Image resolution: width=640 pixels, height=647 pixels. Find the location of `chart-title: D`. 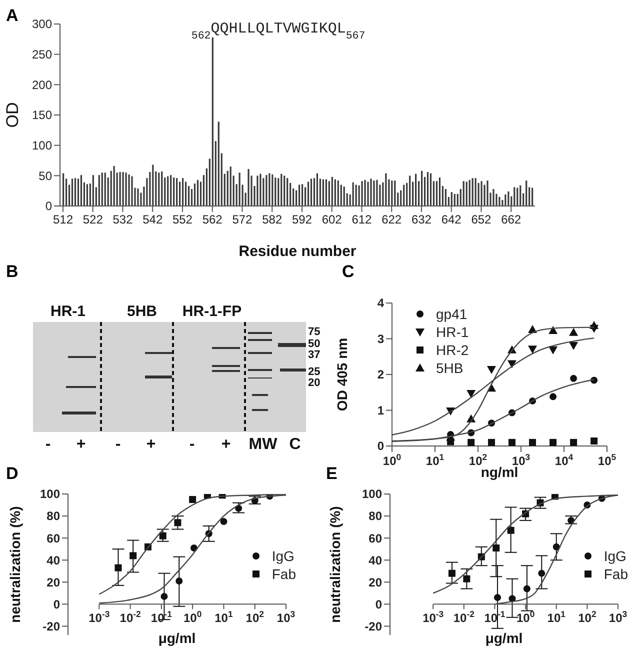

chart-title: D is located at coordinates (12, 474).